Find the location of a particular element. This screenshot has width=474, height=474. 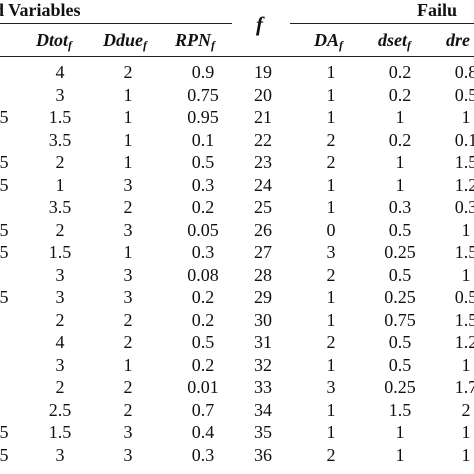

group-rule-left is located at coordinates (116, 23).